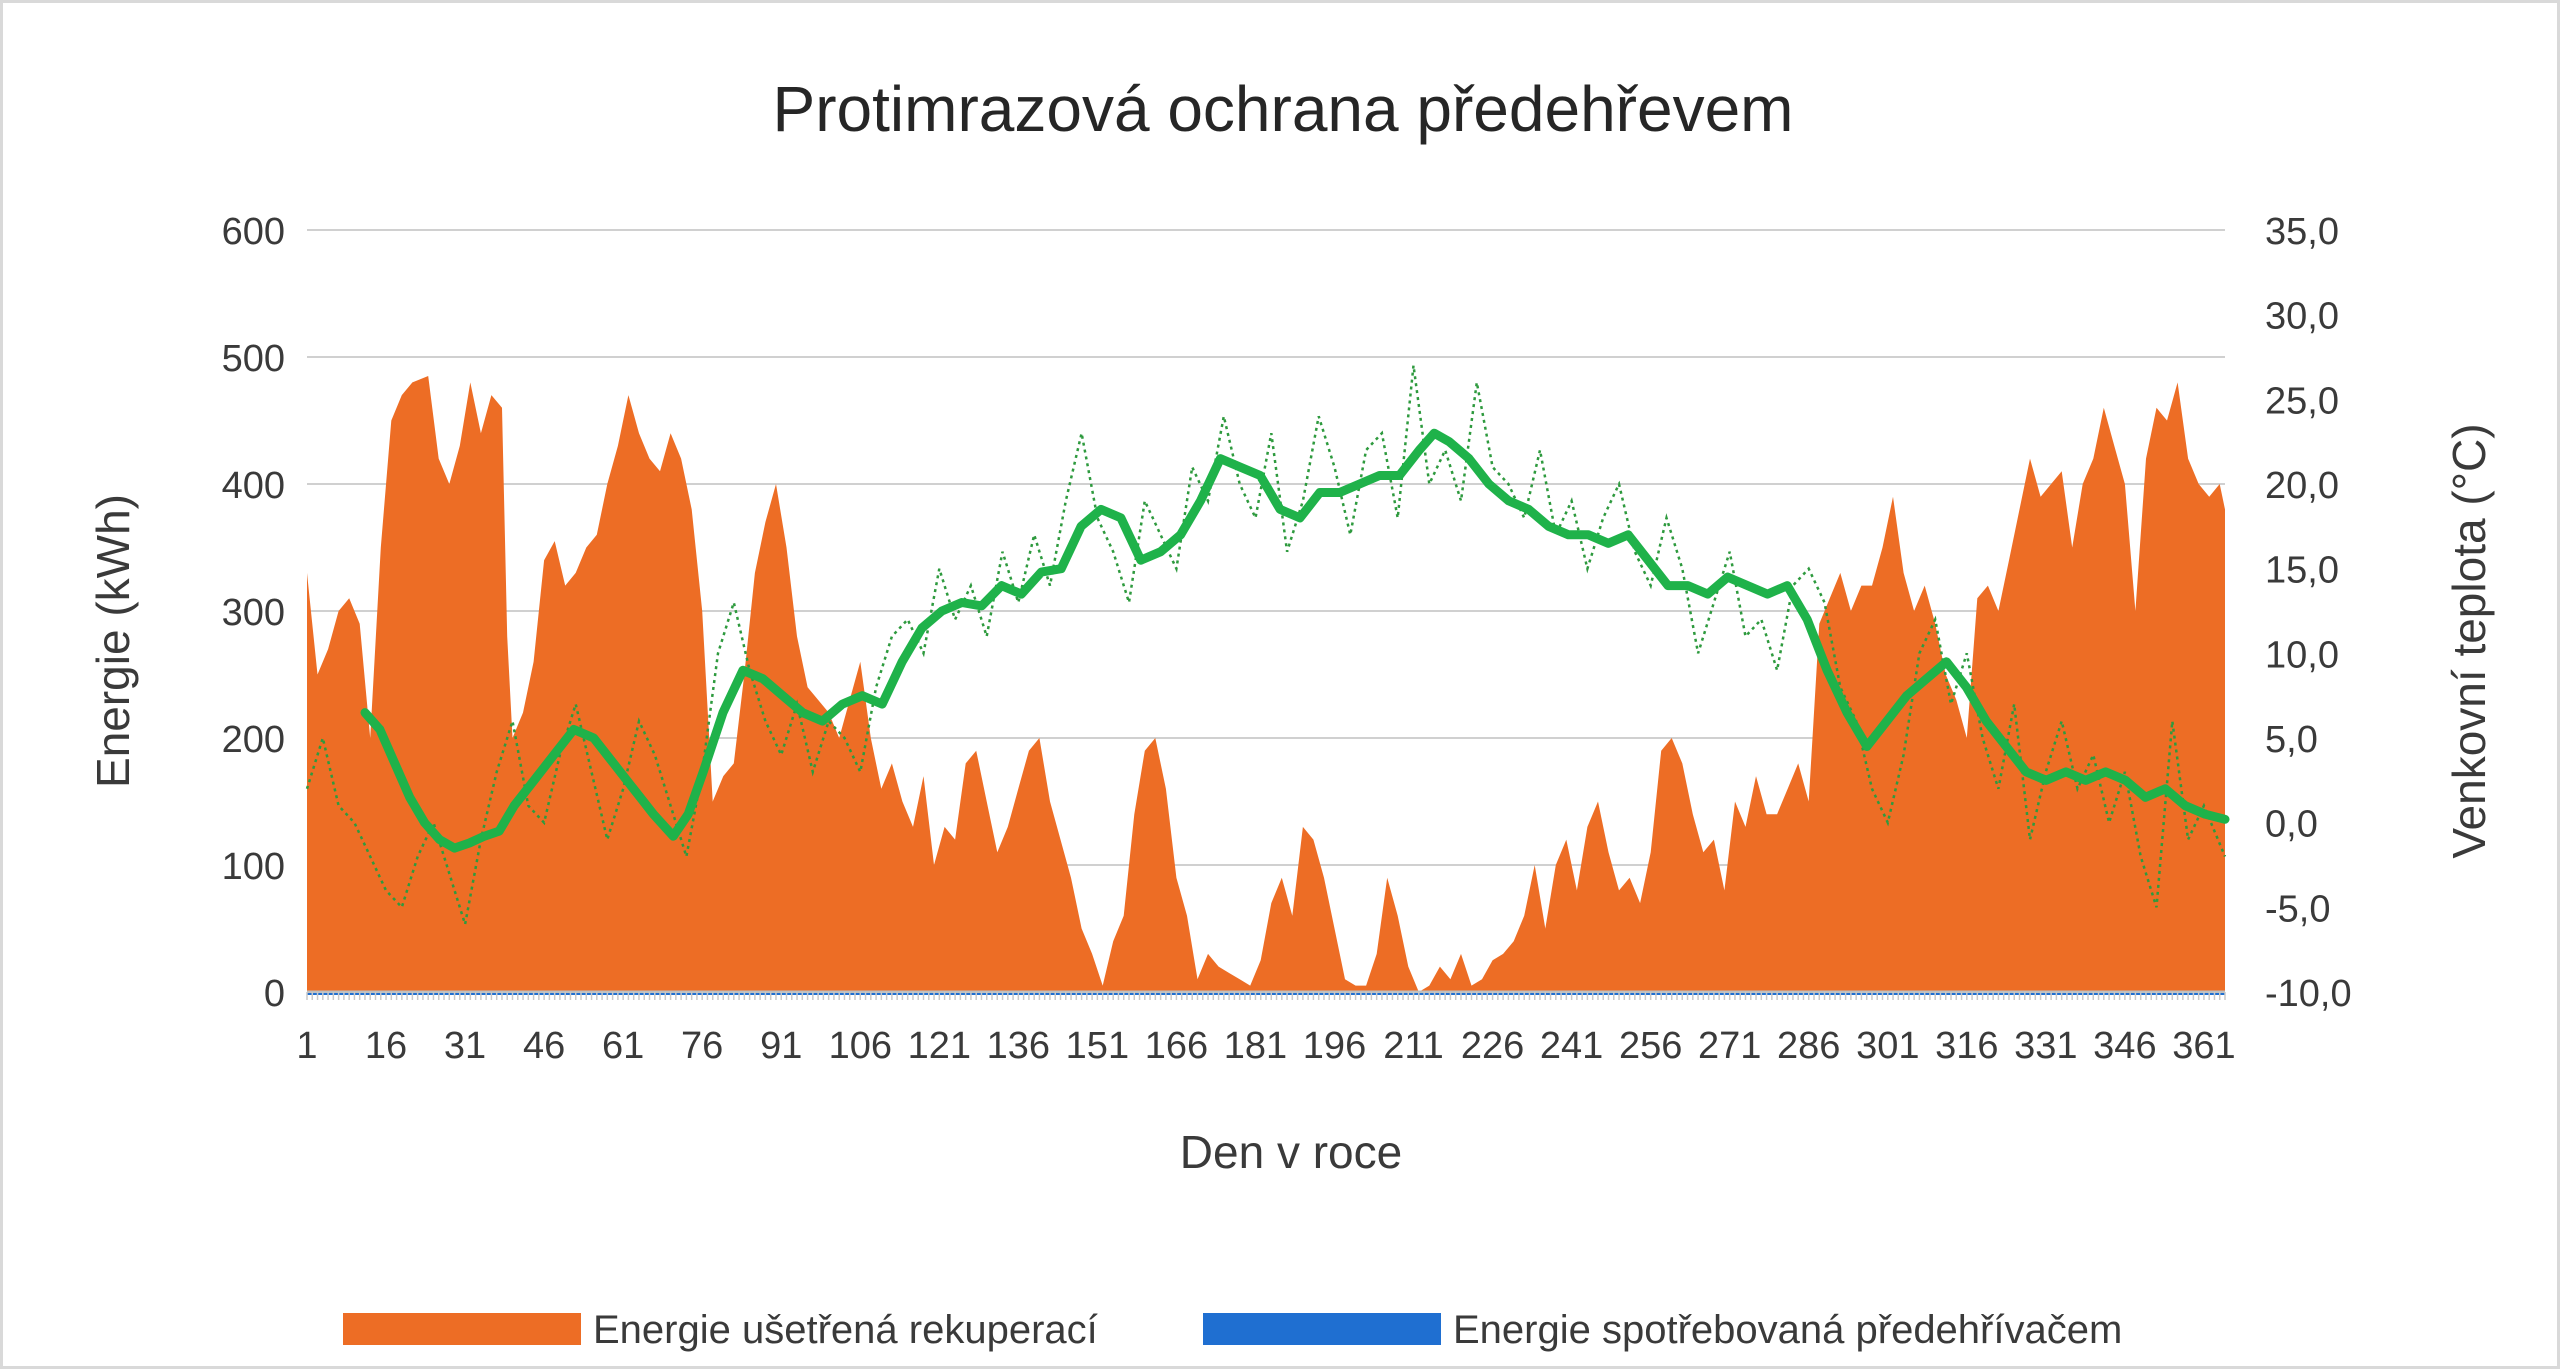 The height and width of the screenshot is (1372, 2560). What do you see at coordinates (1966, 1046) in the screenshot?
I see `x-tick-label: 316` at bounding box center [1966, 1046].